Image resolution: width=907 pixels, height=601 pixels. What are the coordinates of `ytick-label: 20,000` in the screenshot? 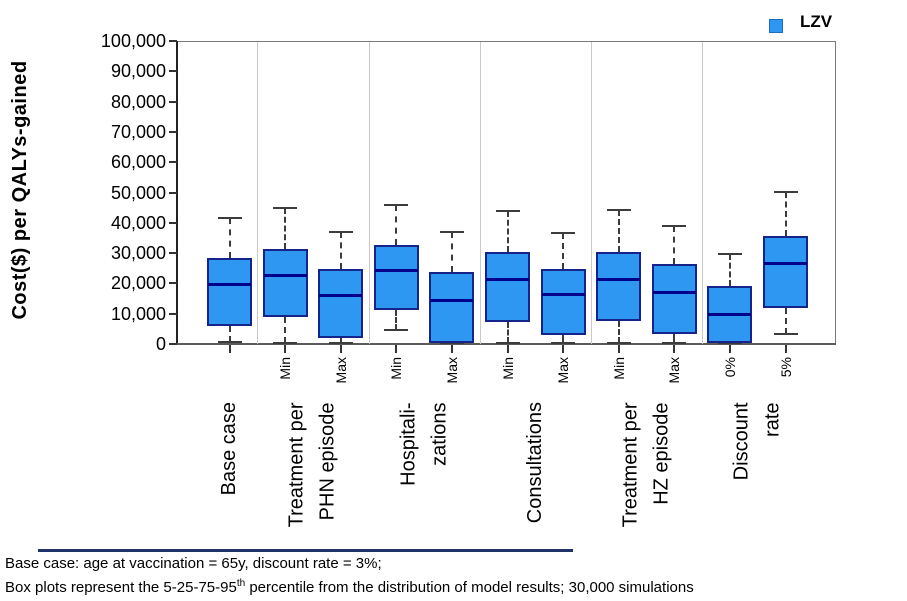 It's located at (138, 283).